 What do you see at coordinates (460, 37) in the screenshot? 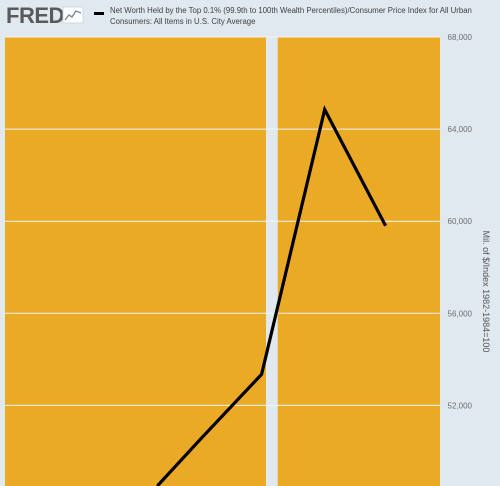
I see `y-tick-label-68,000: 68,000` at bounding box center [460, 37].